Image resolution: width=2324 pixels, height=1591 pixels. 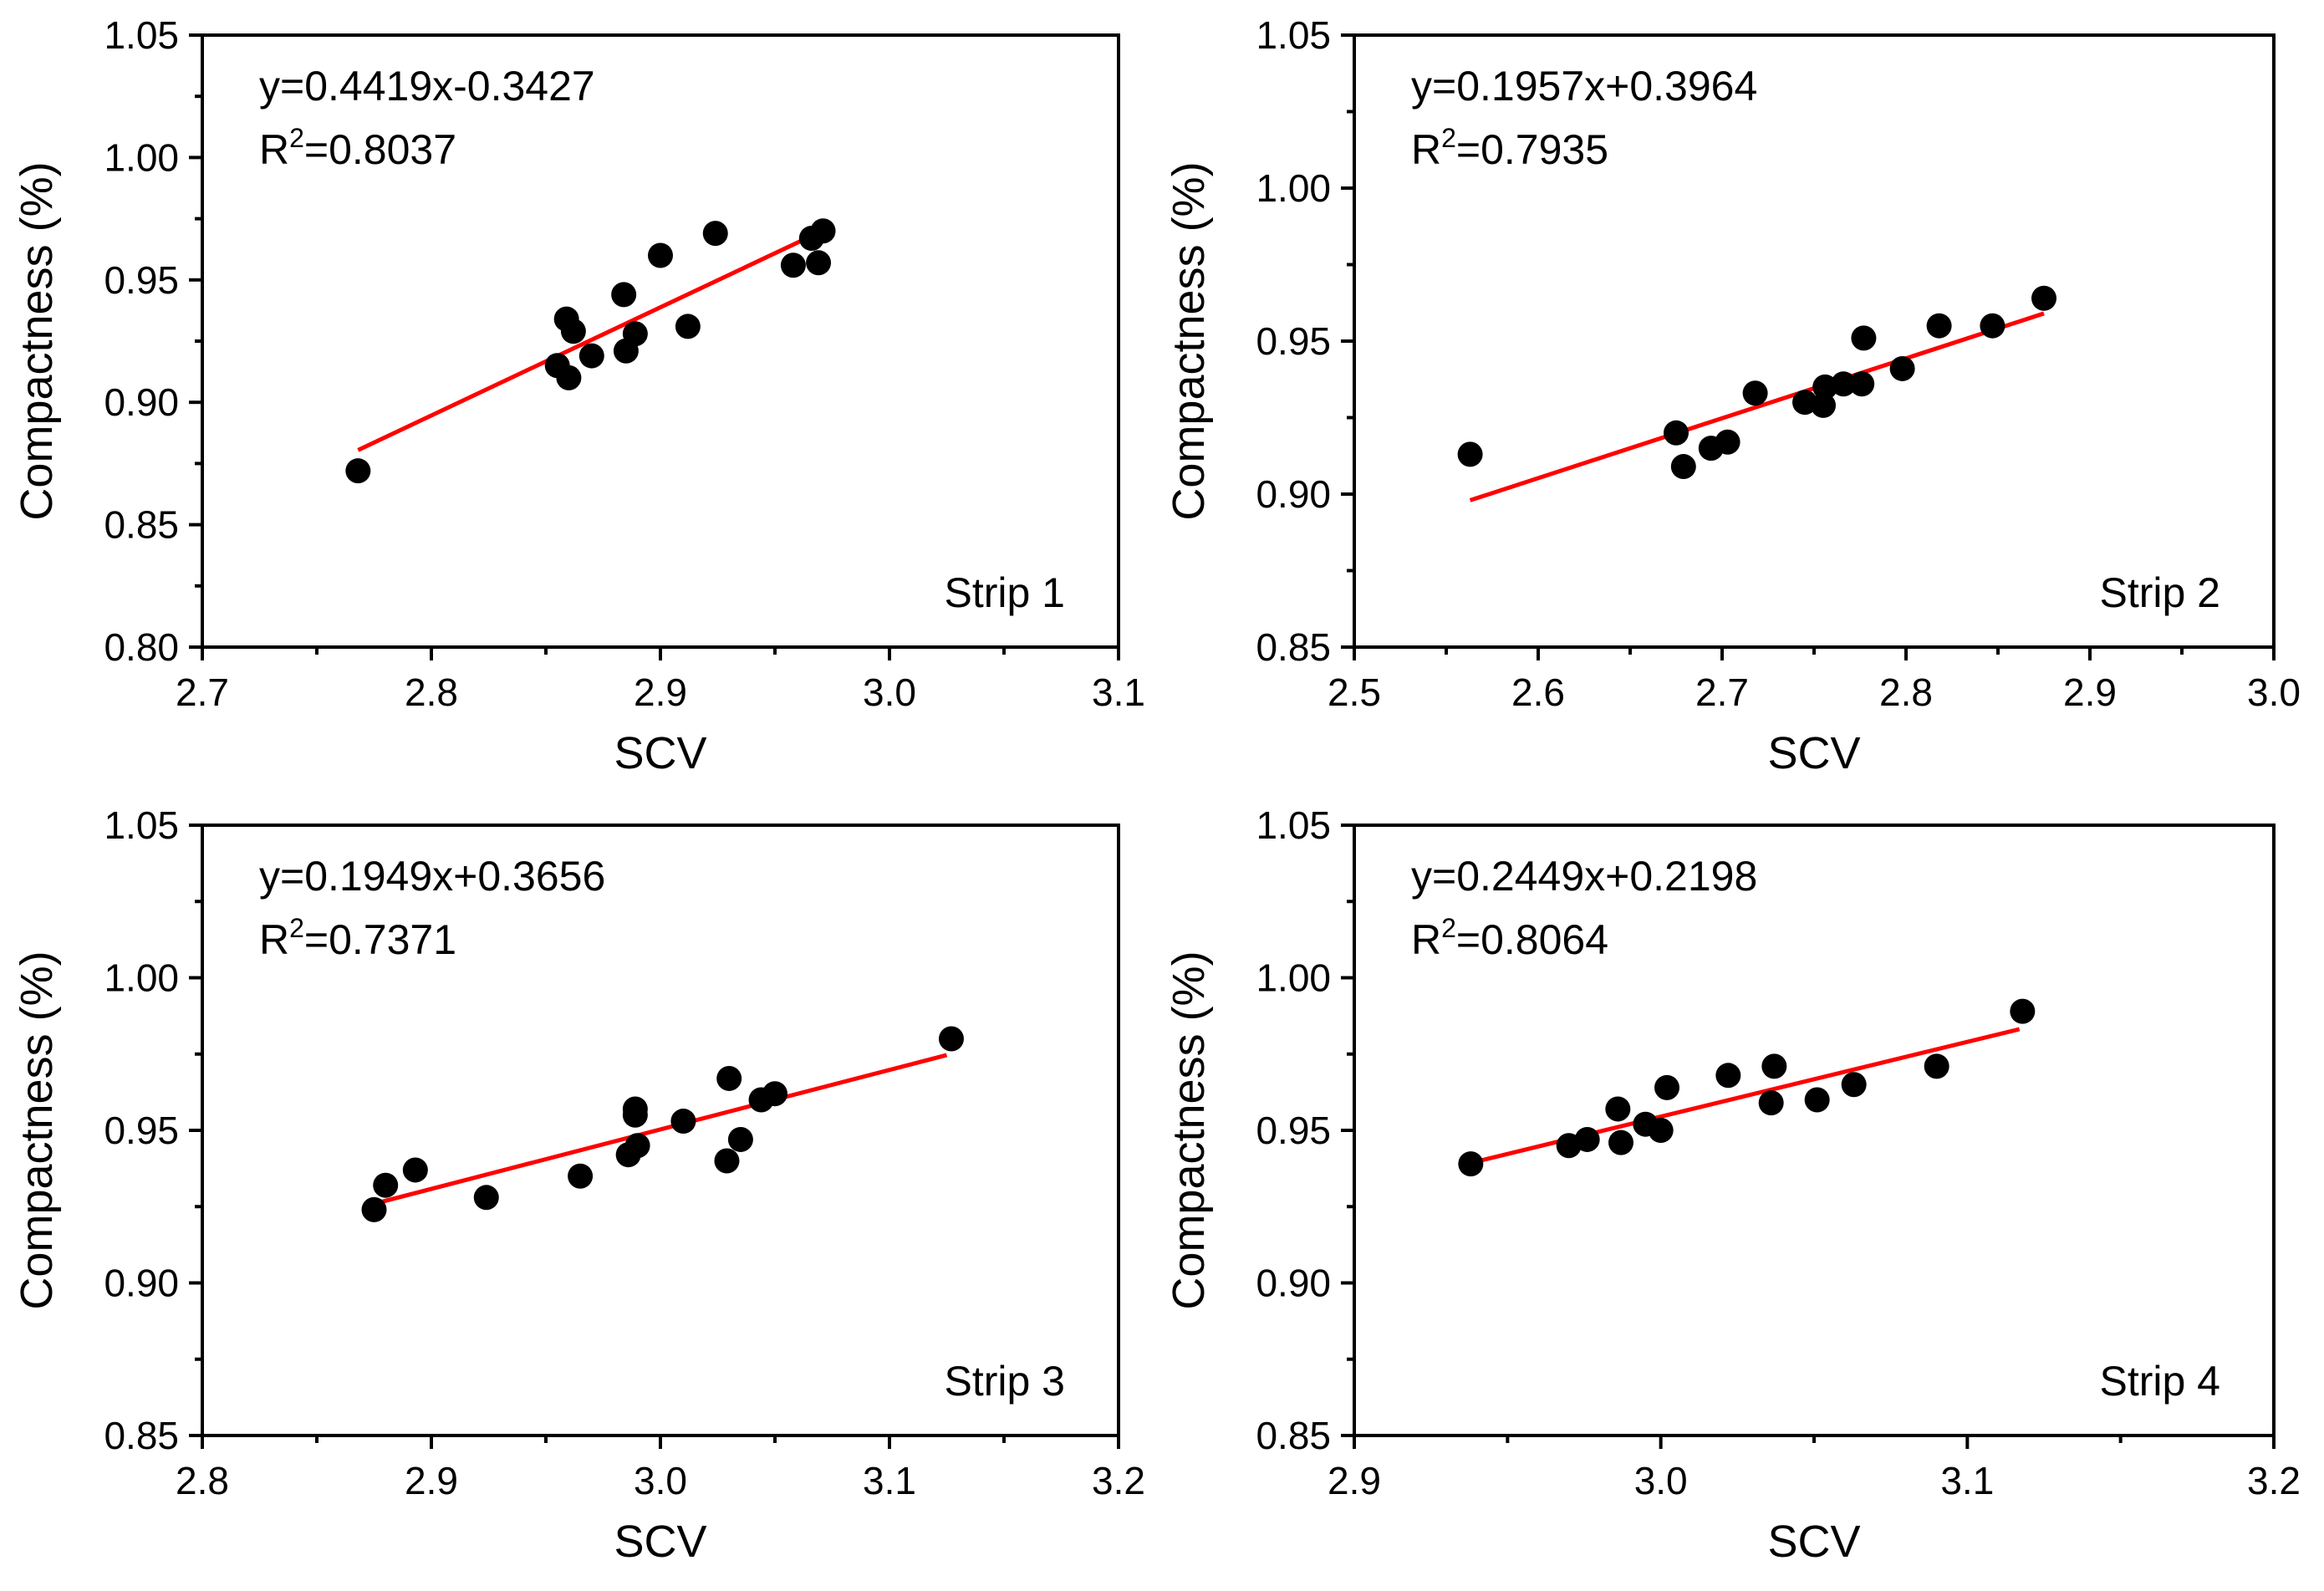 What do you see at coordinates (1004, 592) in the screenshot?
I see `strip-label: Strip 1` at bounding box center [1004, 592].